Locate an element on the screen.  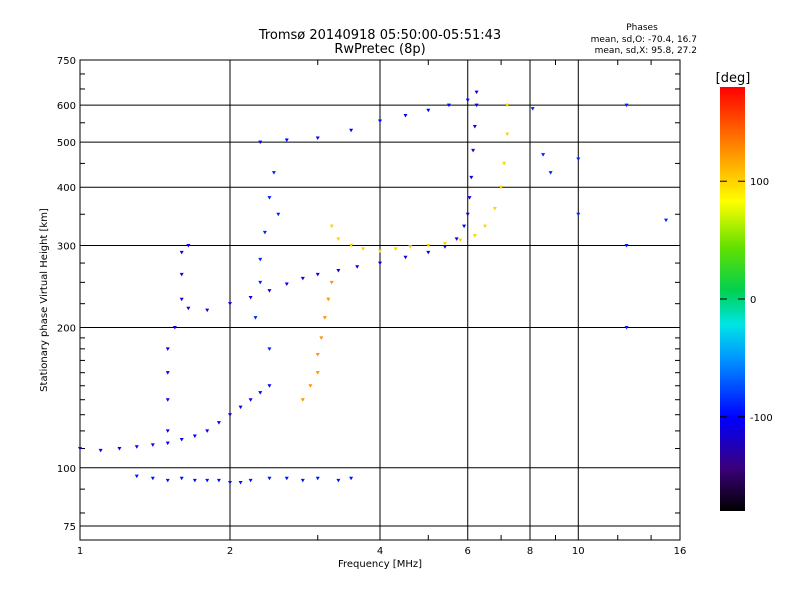
colorbar-ticks: 100 0 -100 is located at coordinates (746, 300).